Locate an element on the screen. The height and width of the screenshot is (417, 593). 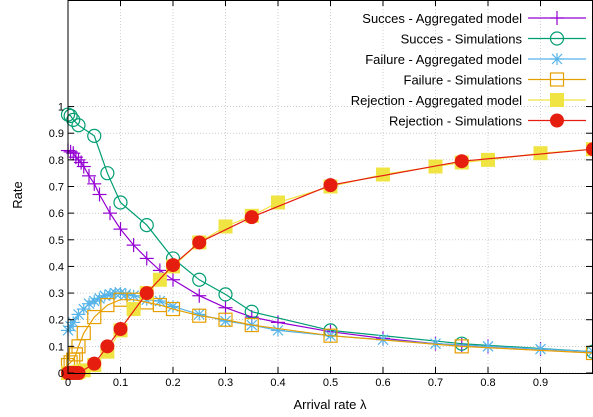
y-tick-label: 0.4 is located at coordinates (56, 267).